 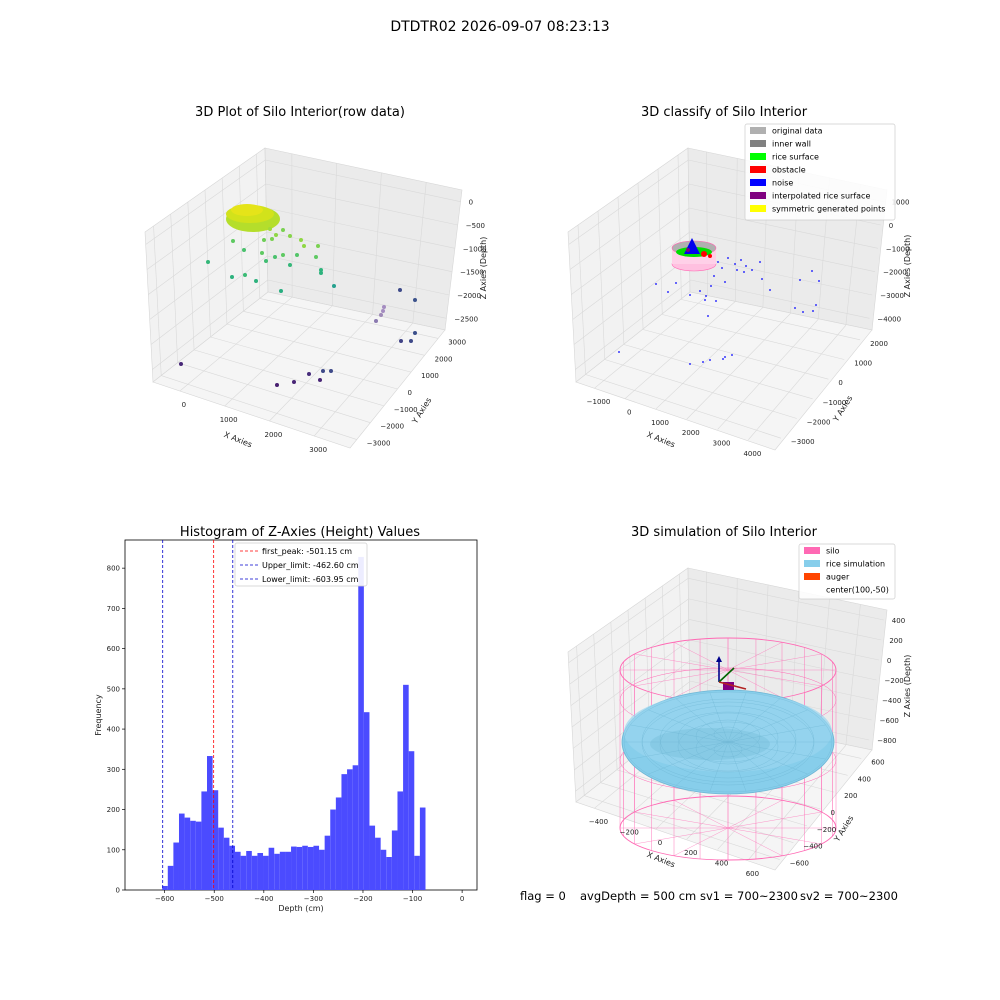 I want to click on p2-y-tick-label: −2000, so click(x=819, y=423).